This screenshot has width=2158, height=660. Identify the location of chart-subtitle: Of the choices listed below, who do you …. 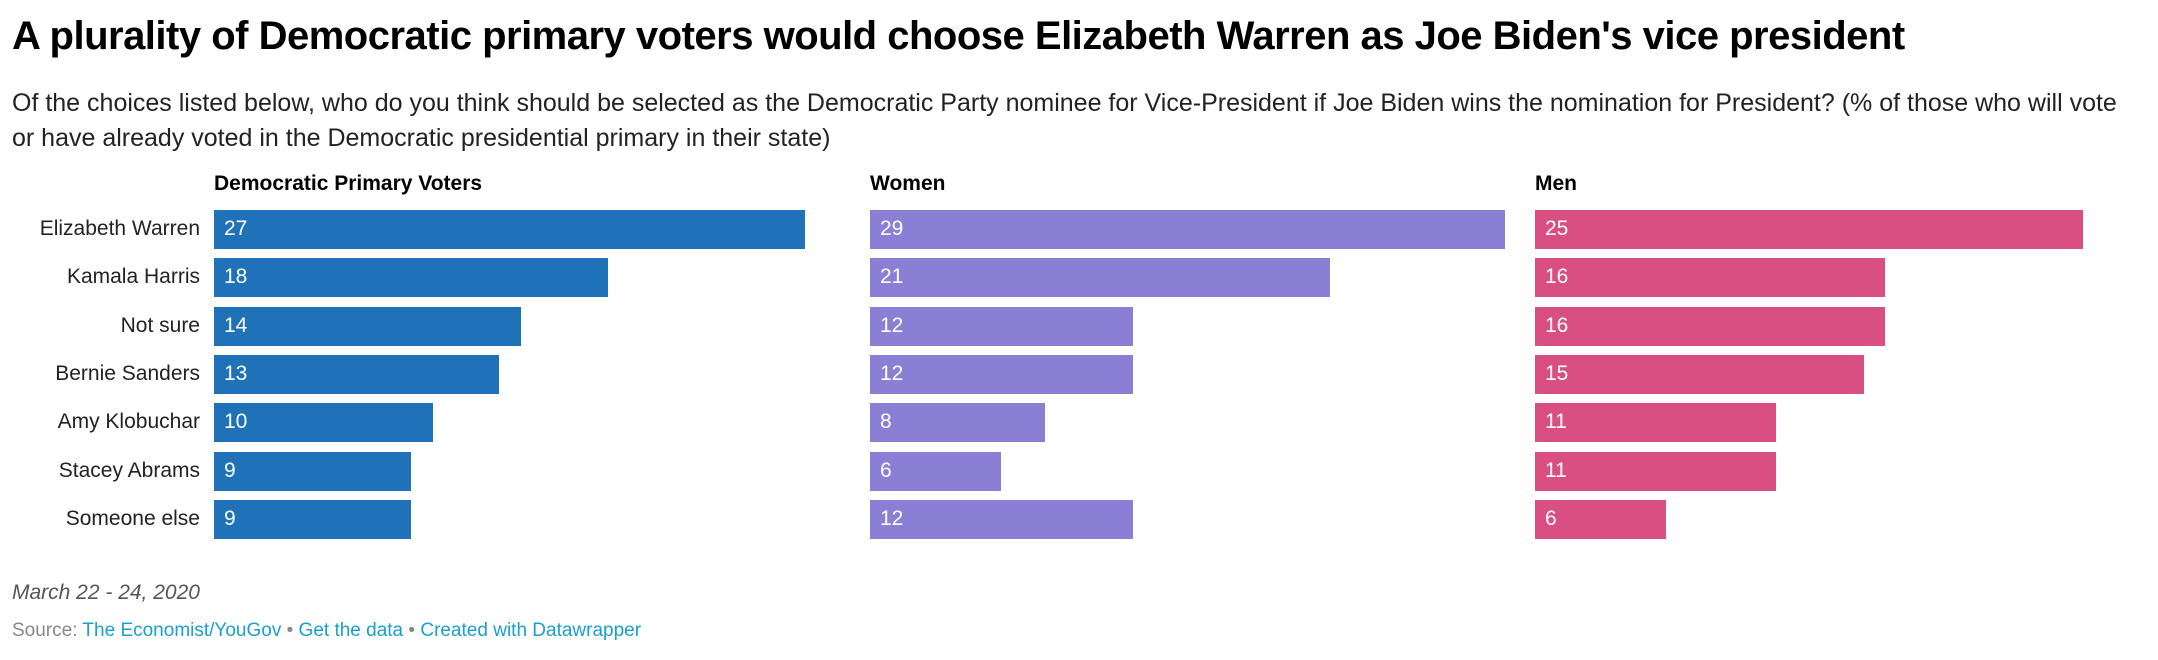
(1064, 120).